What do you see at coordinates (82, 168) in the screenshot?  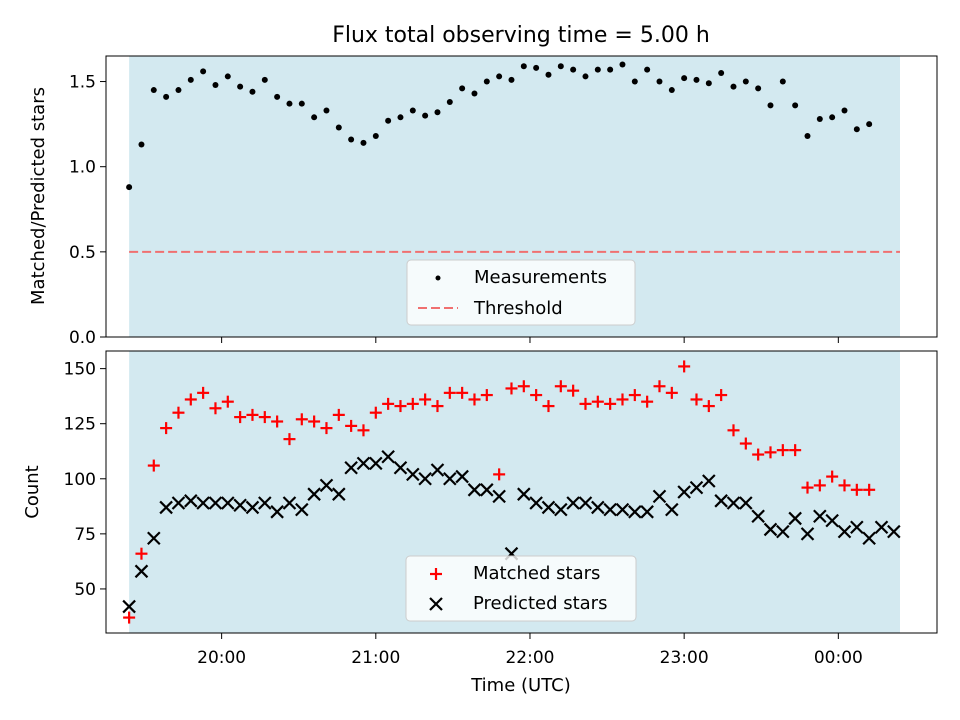 I see `top-ytick-label: 1.0` at bounding box center [82, 168].